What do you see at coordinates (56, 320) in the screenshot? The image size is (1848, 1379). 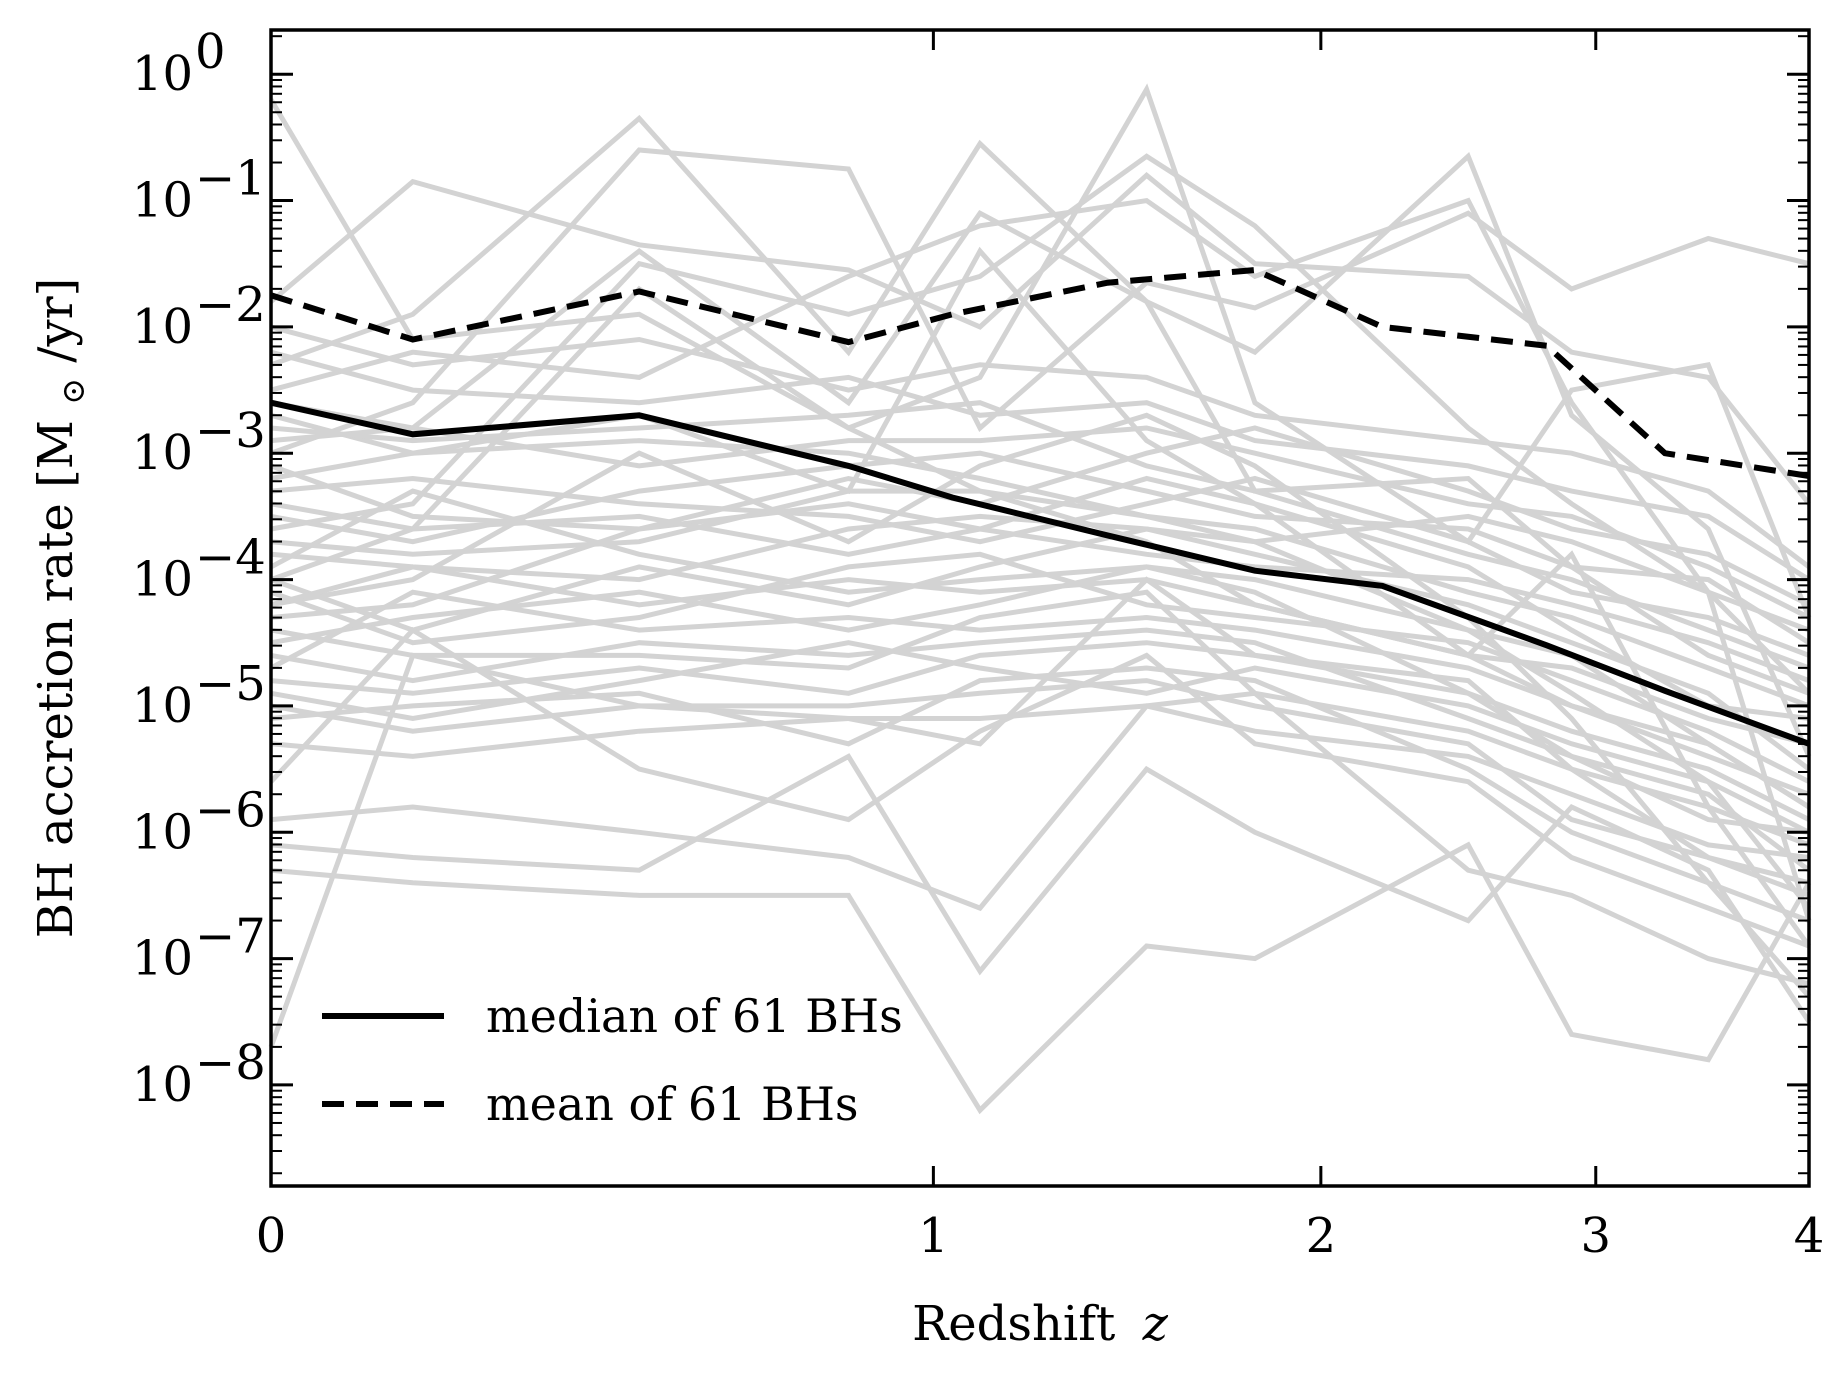 I see `y-axis-title-unit: /yr]` at bounding box center [56, 320].